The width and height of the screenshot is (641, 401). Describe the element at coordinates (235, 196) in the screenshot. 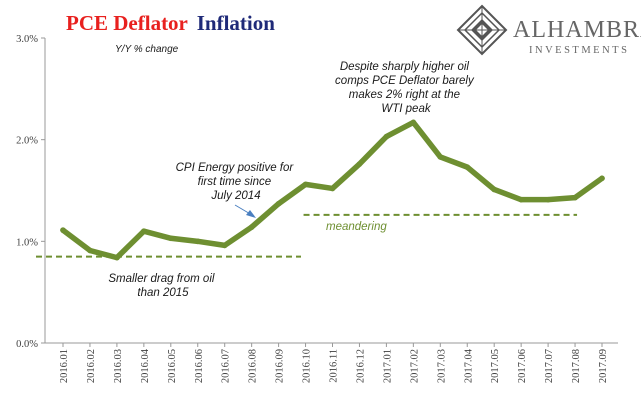

I see `annotation-cpi-energy-line3: July 2014` at that location.